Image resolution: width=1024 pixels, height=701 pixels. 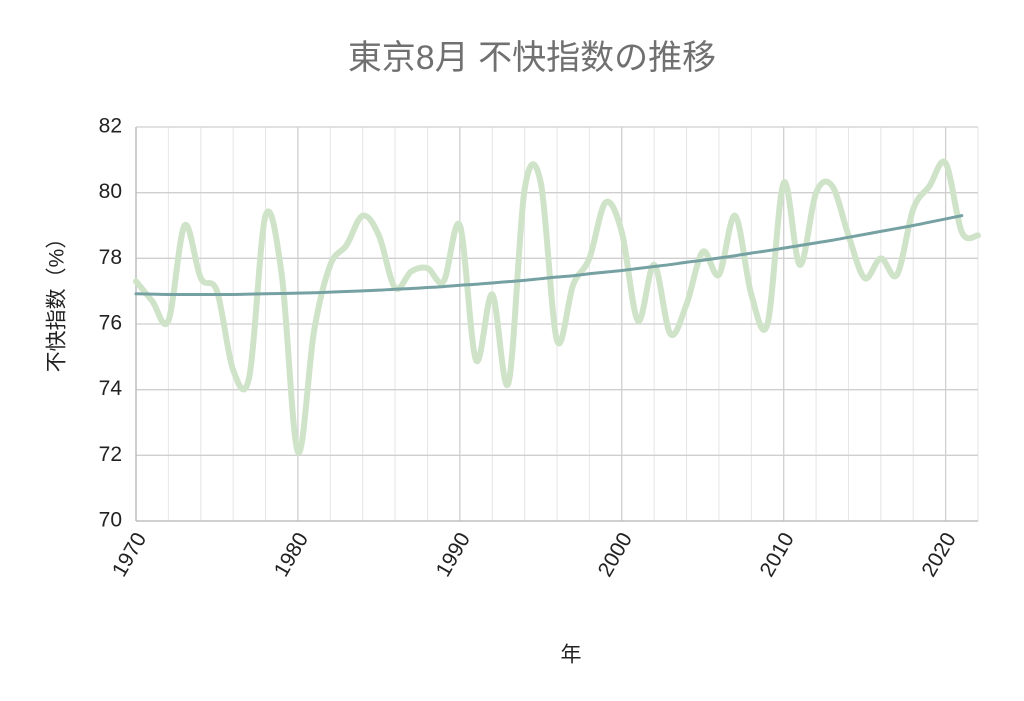 I want to click on x-axis-label: 年, so click(x=571, y=655).